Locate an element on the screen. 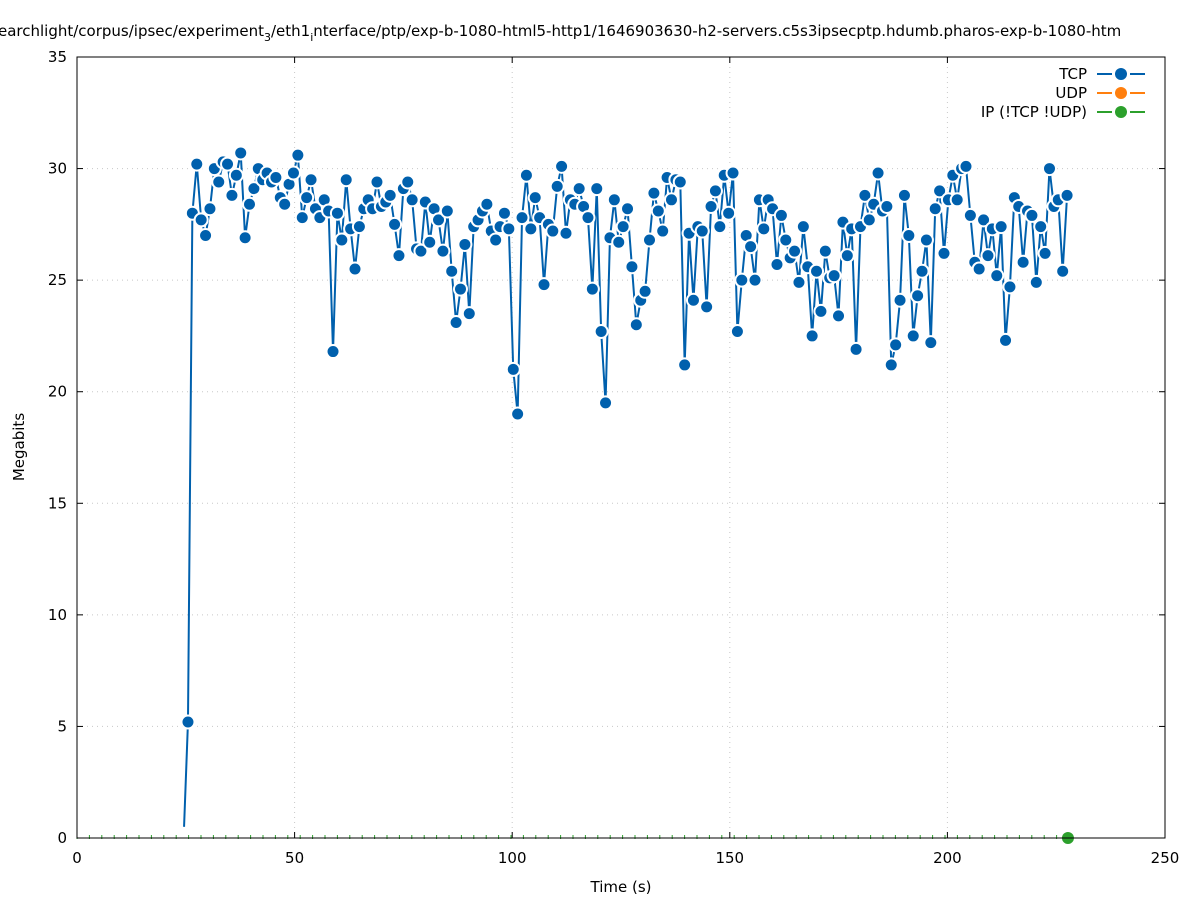 Image resolution: width=1197 pixels, height=904 pixels. legend-label: UDP is located at coordinates (1071, 93).